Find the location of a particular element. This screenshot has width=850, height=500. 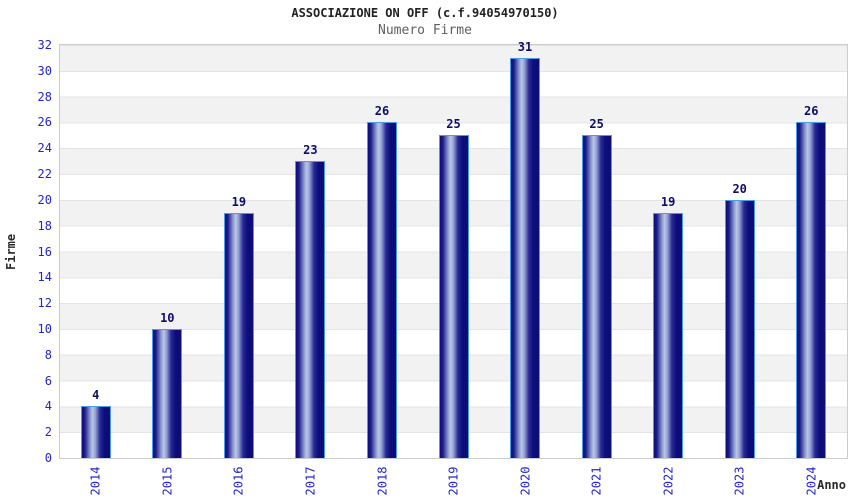

y-tick-label: 4 is located at coordinates (48, 406).